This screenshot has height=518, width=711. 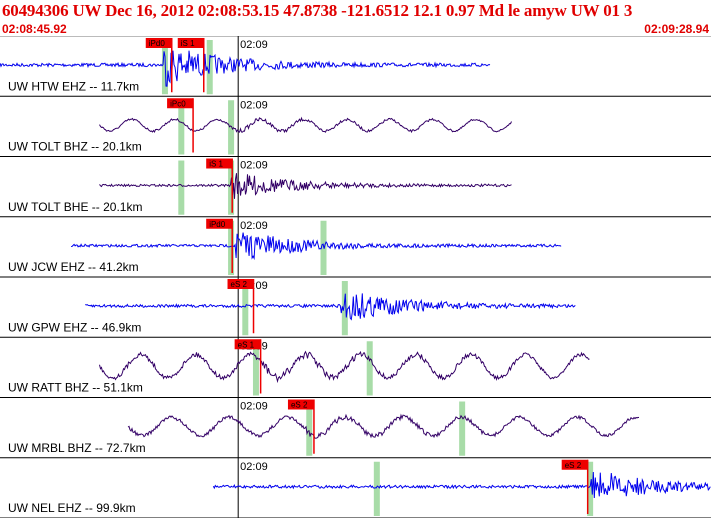 What do you see at coordinates (34, 29) in the screenshot?
I see `start-time-label: 02:08:45.92` at bounding box center [34, 29].